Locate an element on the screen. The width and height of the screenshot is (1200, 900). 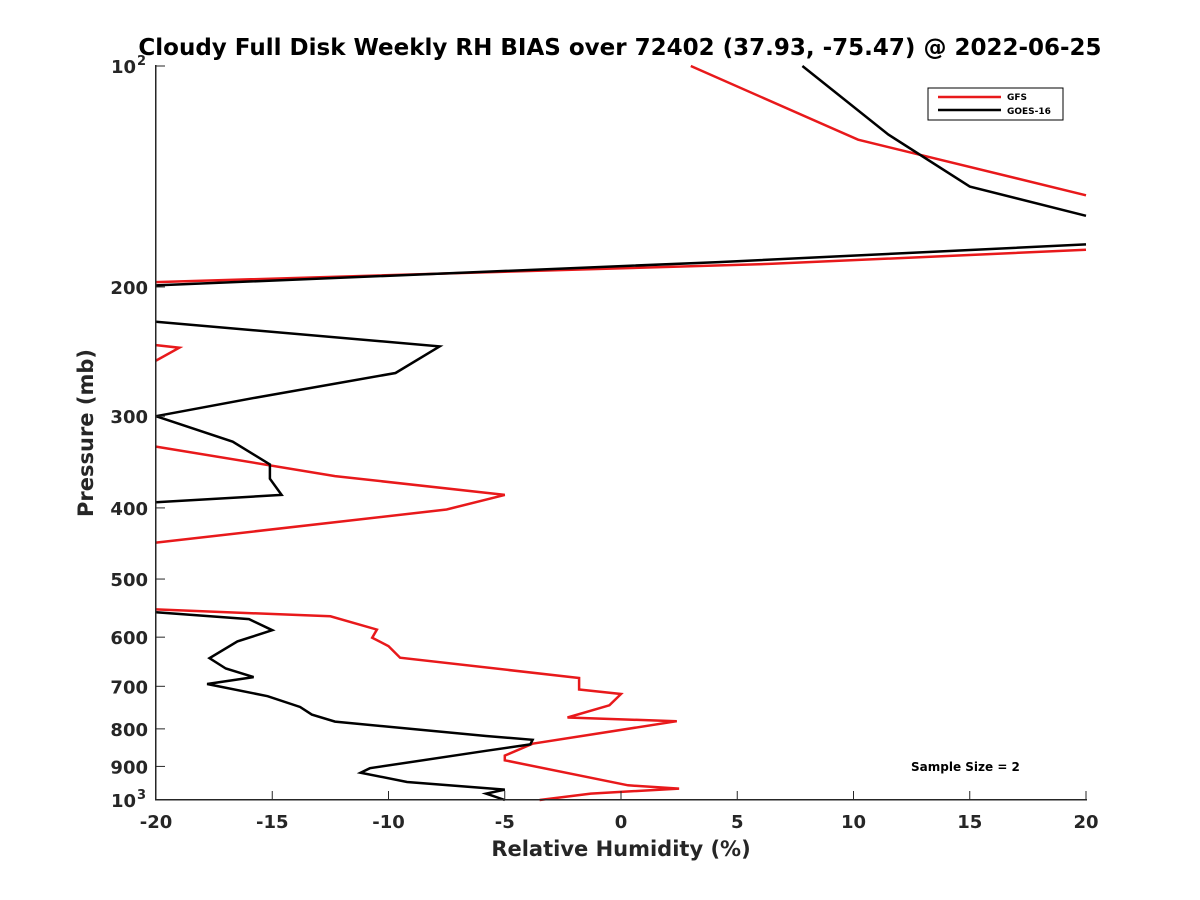
sample-size-annotation: Sample Size = 2 is located at coordinates (965, 767).